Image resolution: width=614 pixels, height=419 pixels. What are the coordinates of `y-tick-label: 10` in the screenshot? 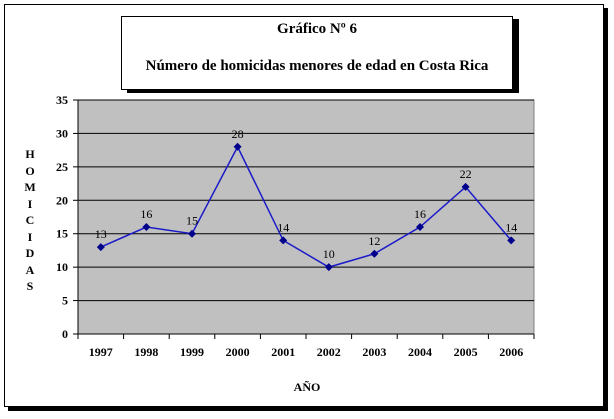 It's located at (62, 267).